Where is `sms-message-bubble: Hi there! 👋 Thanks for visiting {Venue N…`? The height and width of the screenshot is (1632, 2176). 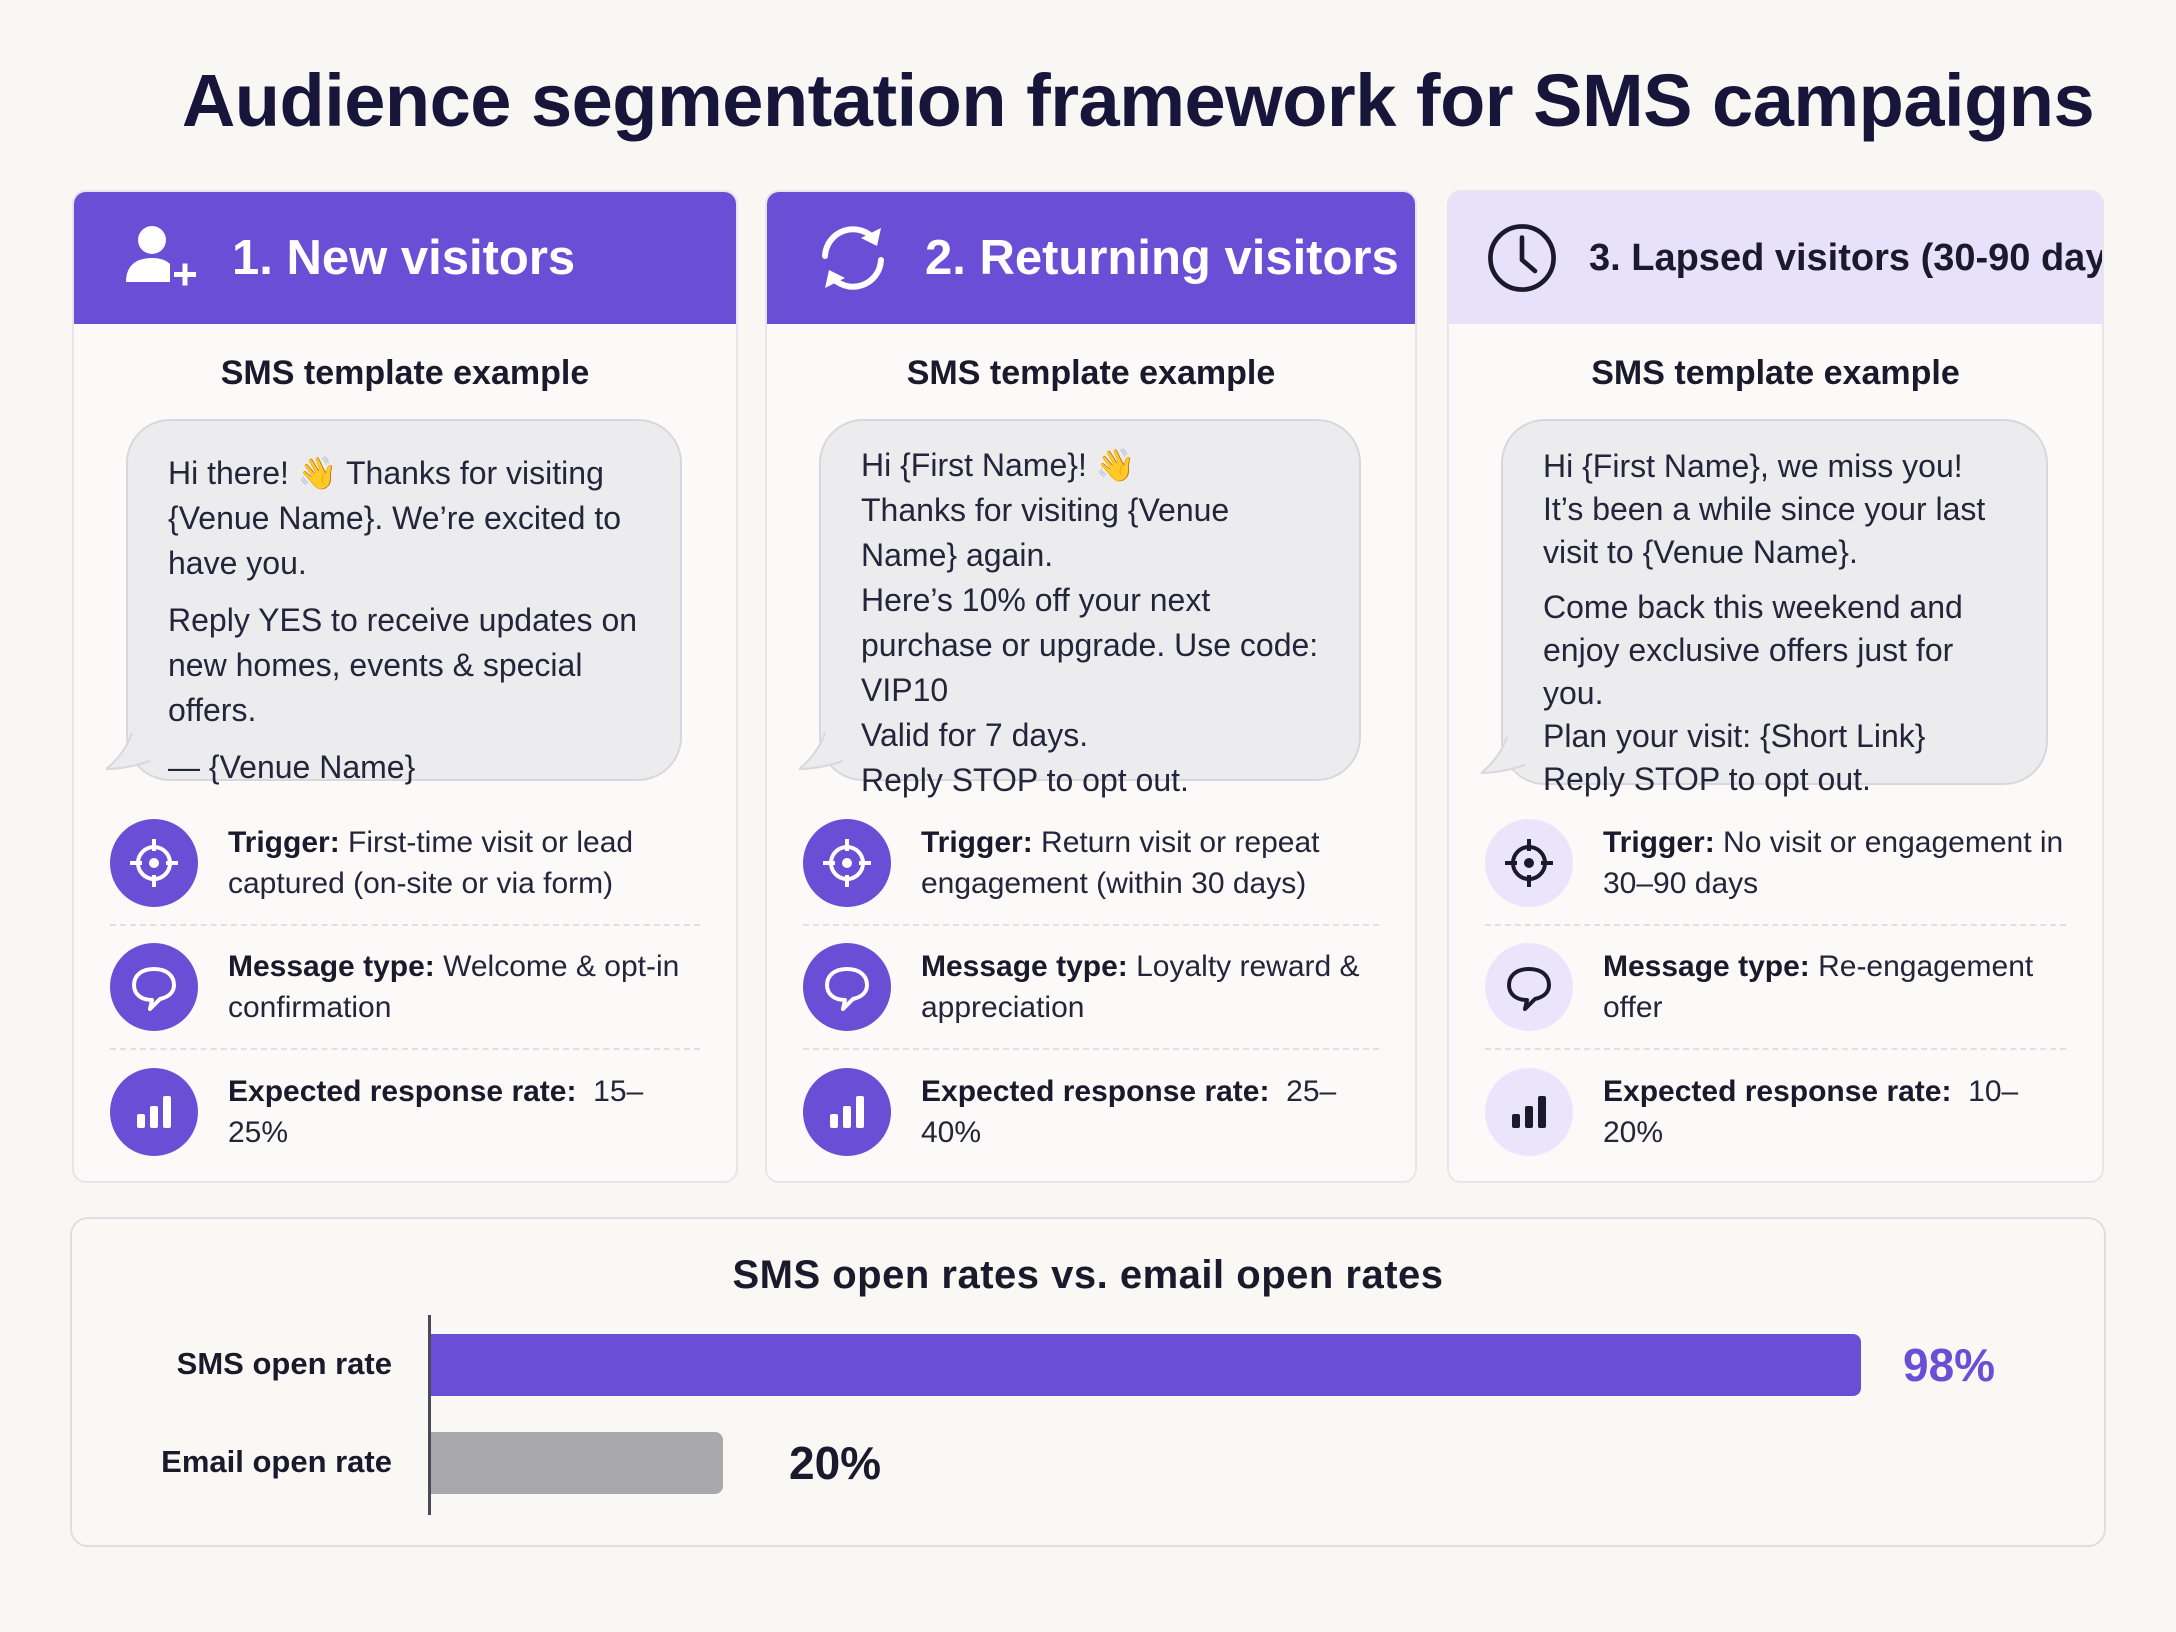 sms-message-bubble: Hi there! 👋 Thanks for visiting {Venue N… is located at coordinates (394, 602).